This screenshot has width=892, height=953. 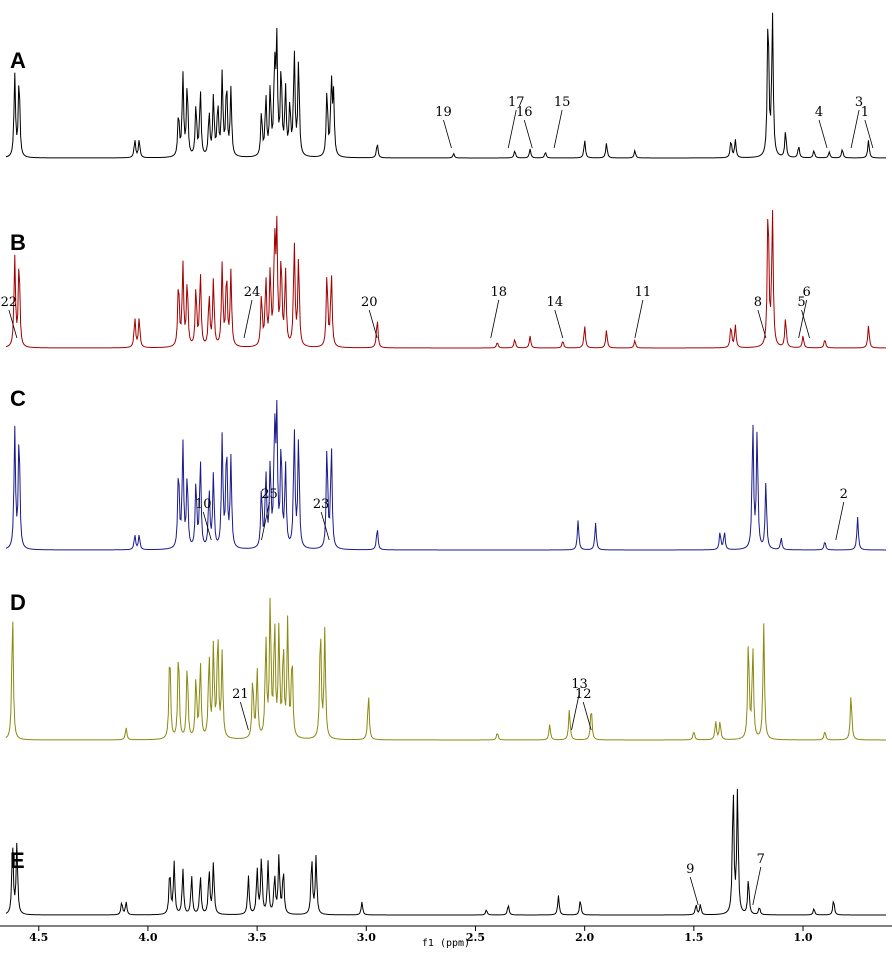 I want to click on peak-annotation-label: 25, so click(x=269, y=494).